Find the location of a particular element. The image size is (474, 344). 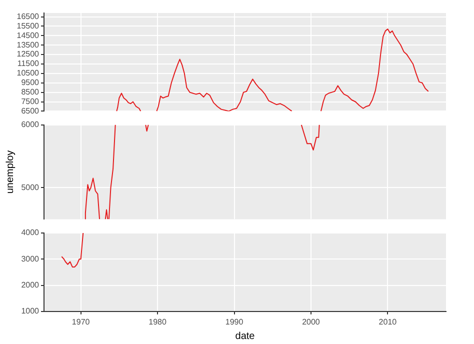

x-tick-label: 2000 is located at coordinates (311, 321).